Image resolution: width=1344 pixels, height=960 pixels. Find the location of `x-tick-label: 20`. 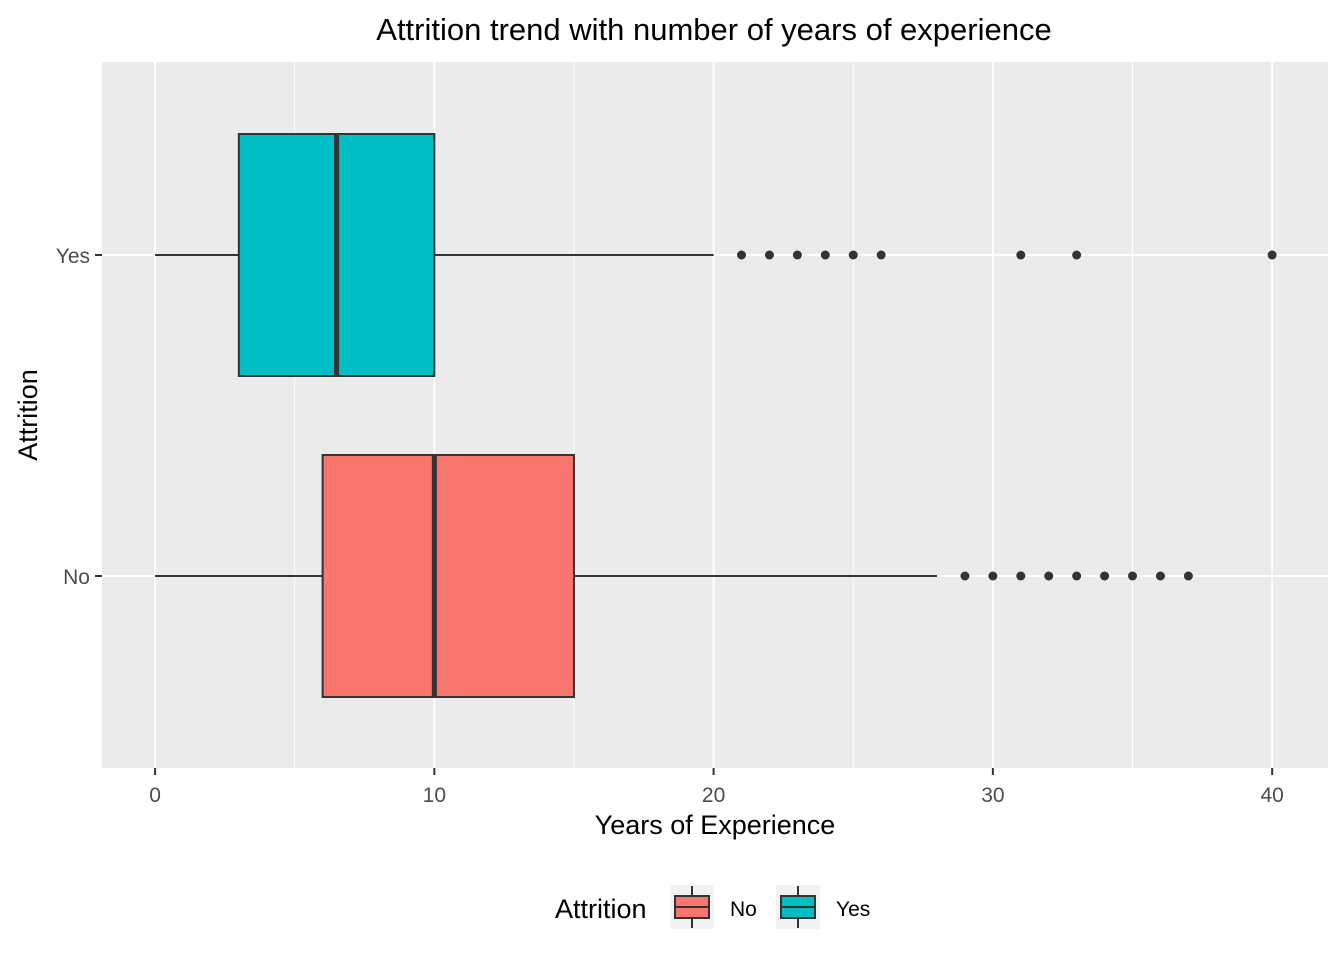

x-tick-label: 20 is located at coordinates (713, 795).